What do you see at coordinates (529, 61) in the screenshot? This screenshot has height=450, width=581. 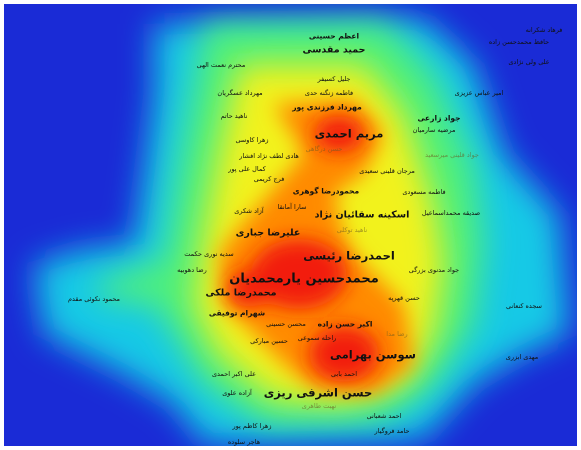 I see `author-label: علی ولی نژادی` at bounding box center [529, 61].